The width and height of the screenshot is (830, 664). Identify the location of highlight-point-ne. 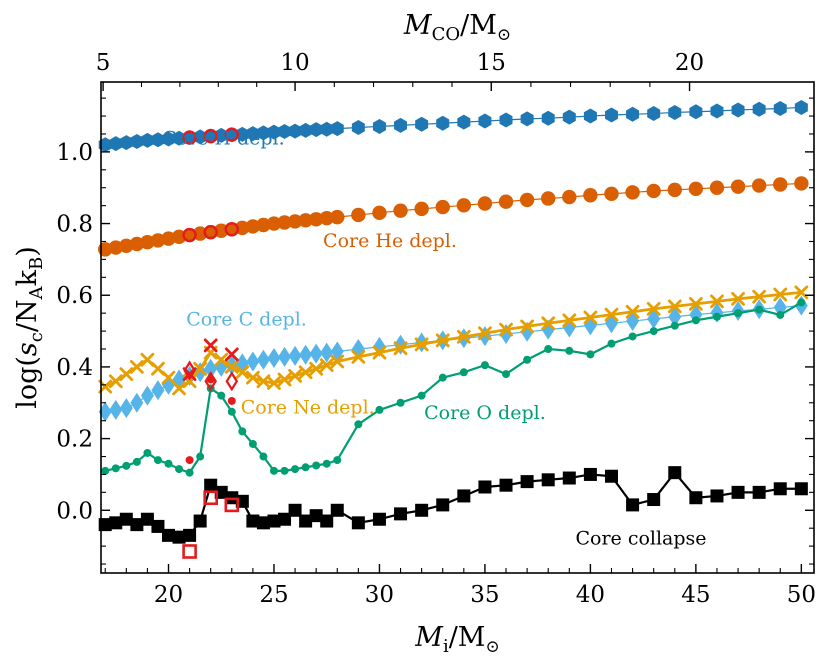
(210, 345).